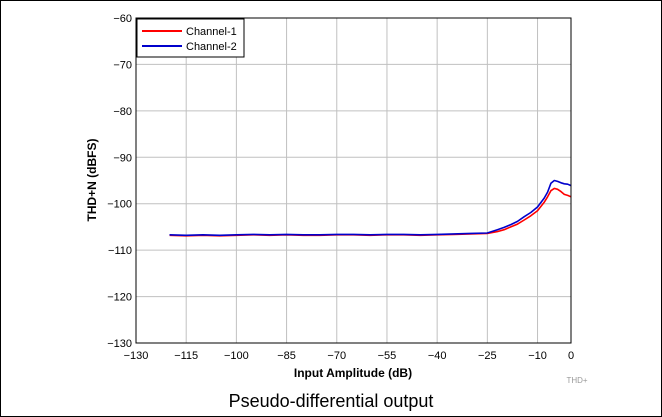 This screenshot has height=417, width=662. Describe the element at coordinates (236, 356) in the screenshot. I see `x-tick-label: −100` at that location.